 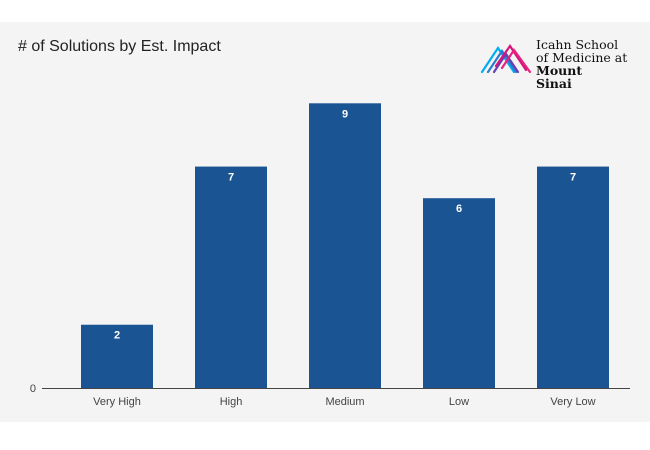 What do you see at coordinates (554, 83) in the screenshot?
I see `logo-line-4: Sinai` at bounding box center [554, 83].